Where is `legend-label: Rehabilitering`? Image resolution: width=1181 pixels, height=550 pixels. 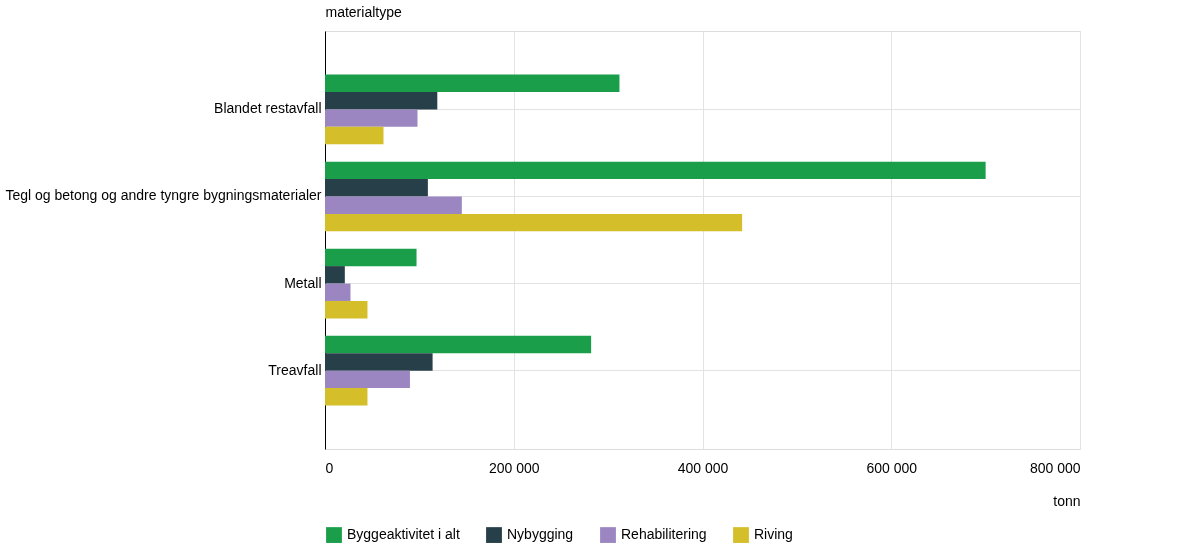
legend-label: Rehabilitering is located at coordinates (664, 534).